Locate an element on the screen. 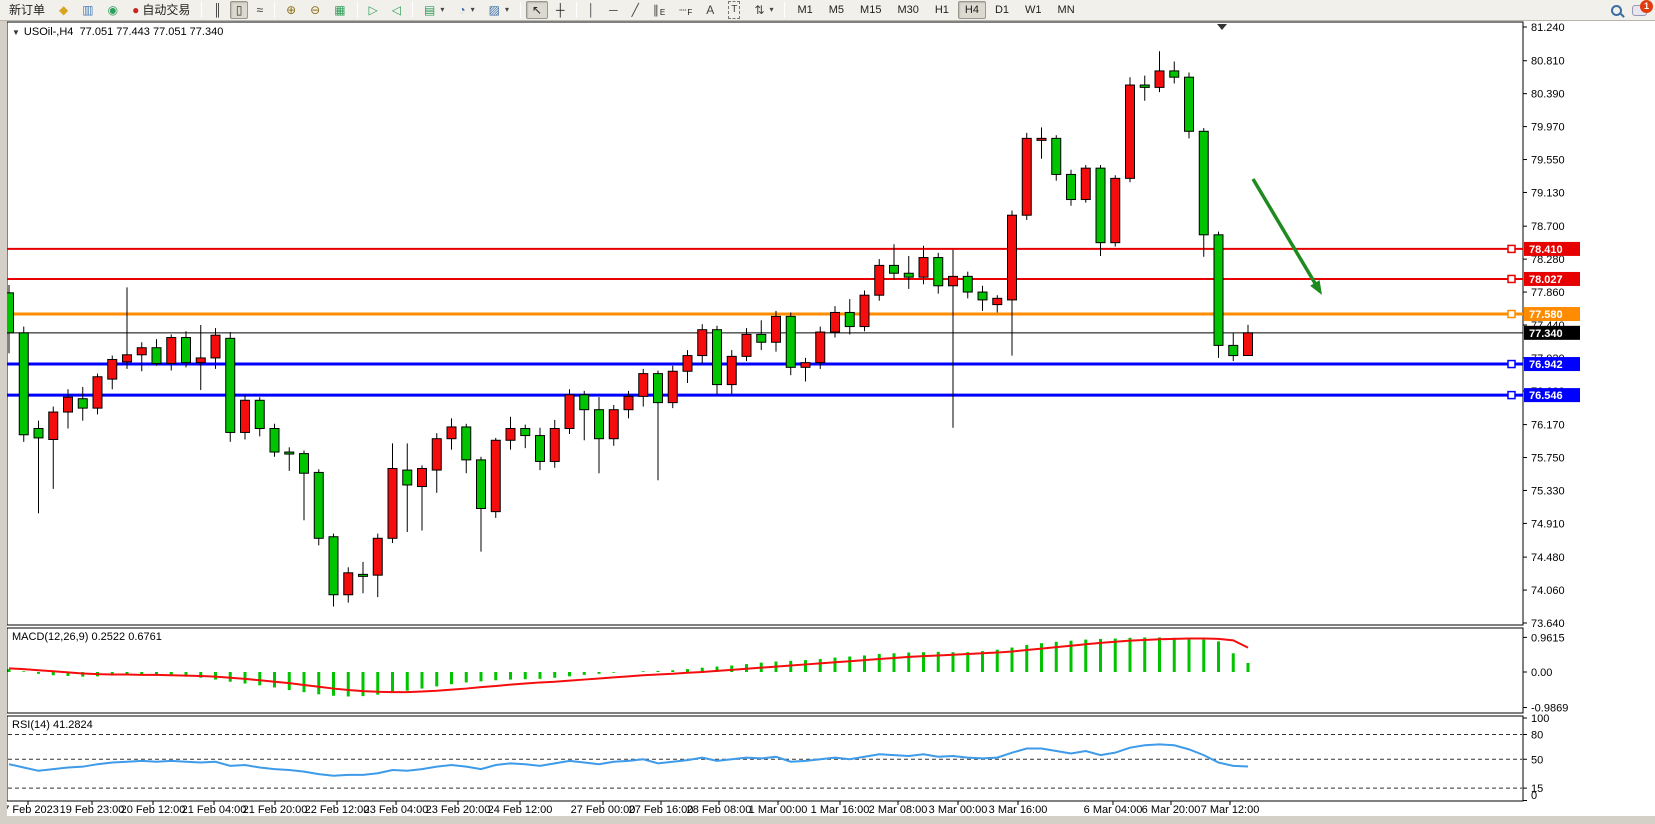 This screenshot has height=824, width=1655. horizontal-line-button: ─ is located at coordinates (613, 10).